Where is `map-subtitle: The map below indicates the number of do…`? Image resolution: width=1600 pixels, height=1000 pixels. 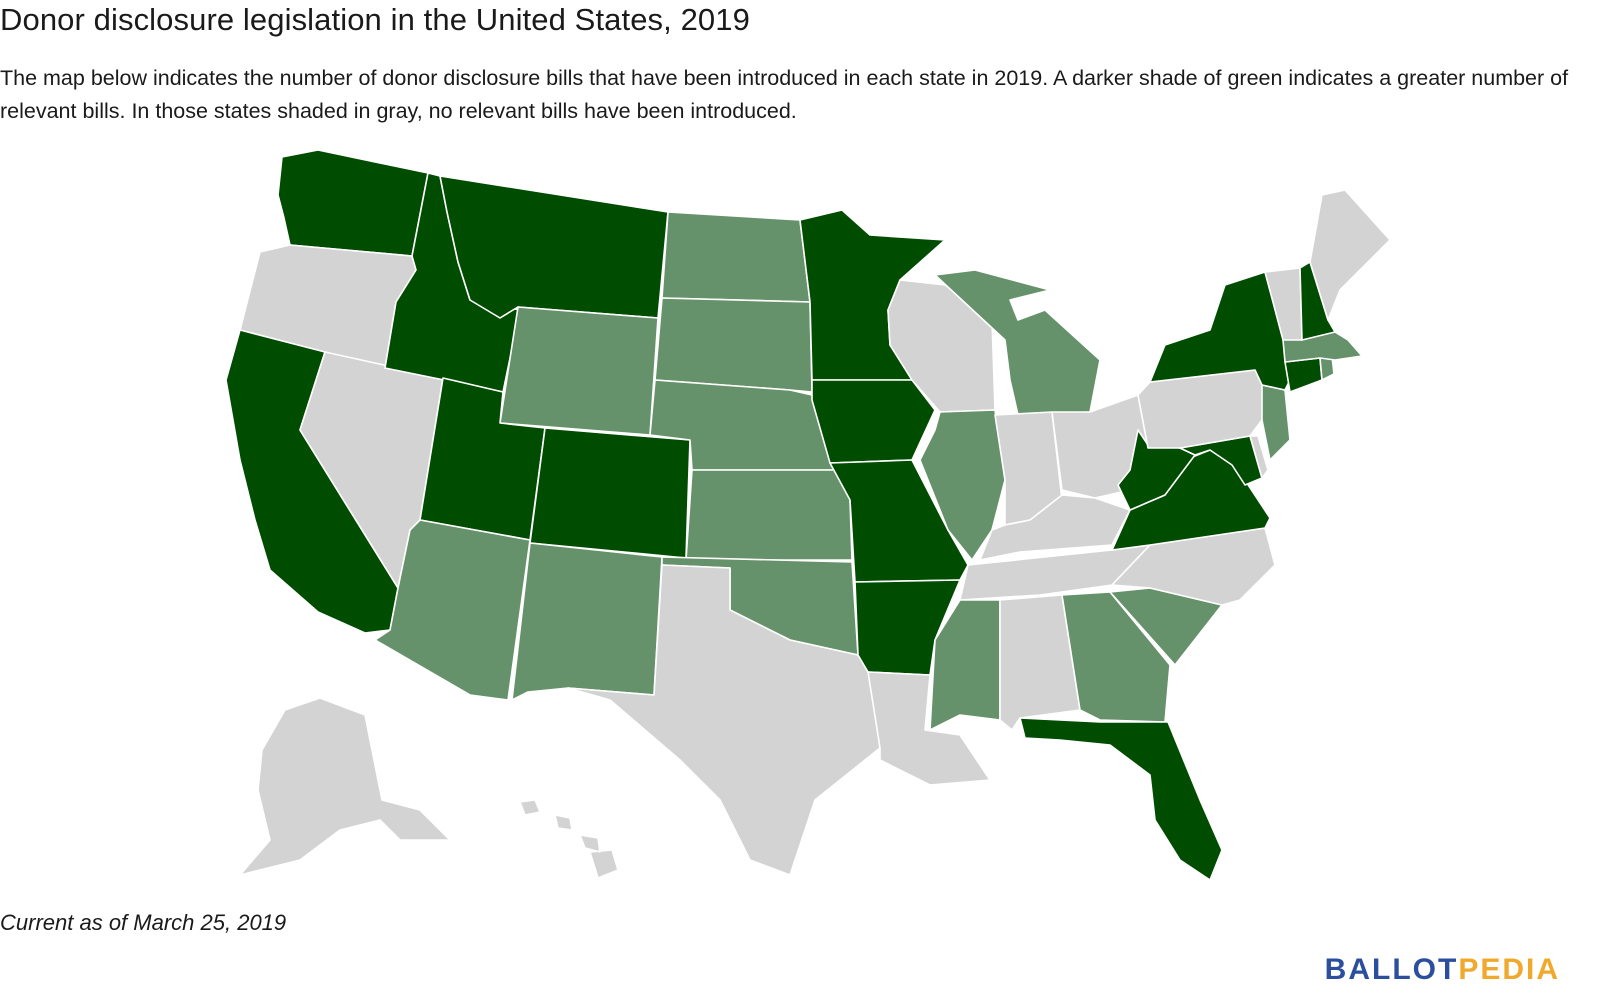
map-subtitle: The map below indicates the number of do… is located at coordinates (784, 94).